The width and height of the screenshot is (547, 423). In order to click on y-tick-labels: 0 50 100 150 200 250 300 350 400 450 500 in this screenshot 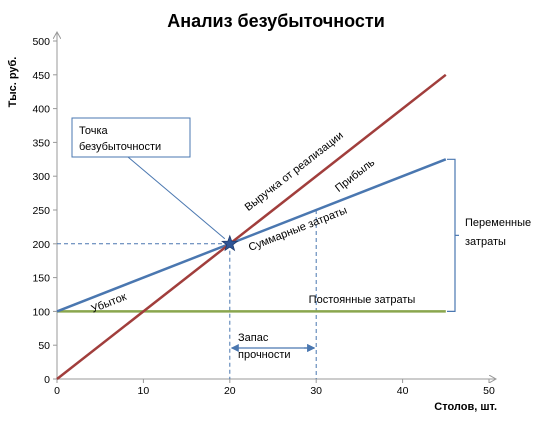, I will do `click(41, 211)`.